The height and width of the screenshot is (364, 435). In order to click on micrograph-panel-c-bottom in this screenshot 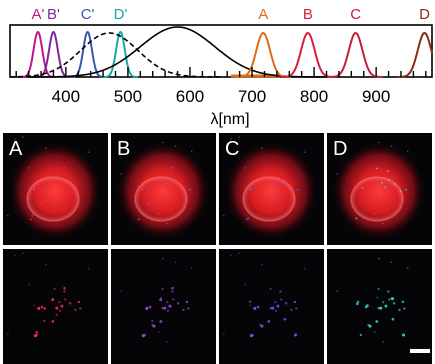, I will do `click(271, 306)`.